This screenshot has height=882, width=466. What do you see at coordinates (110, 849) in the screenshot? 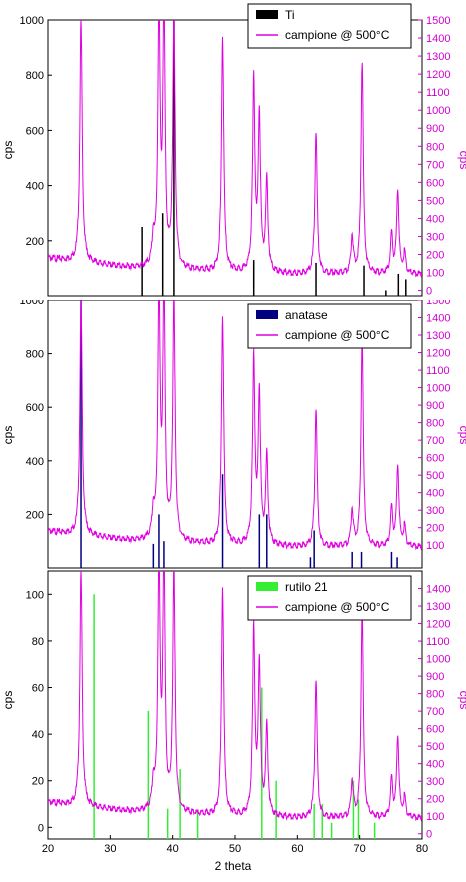
I see `x-tick-label: 30` at bounding box center [110, 849].